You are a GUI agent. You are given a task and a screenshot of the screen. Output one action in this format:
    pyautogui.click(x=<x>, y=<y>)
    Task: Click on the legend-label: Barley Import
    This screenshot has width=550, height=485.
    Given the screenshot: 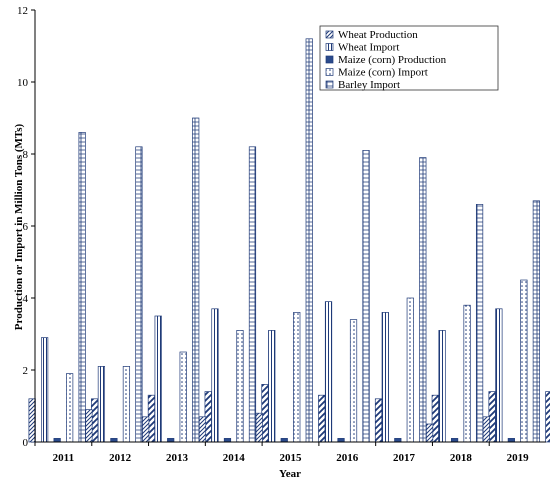 What is the action you would take?
    pyautogui.click(x=369, y=85)
    